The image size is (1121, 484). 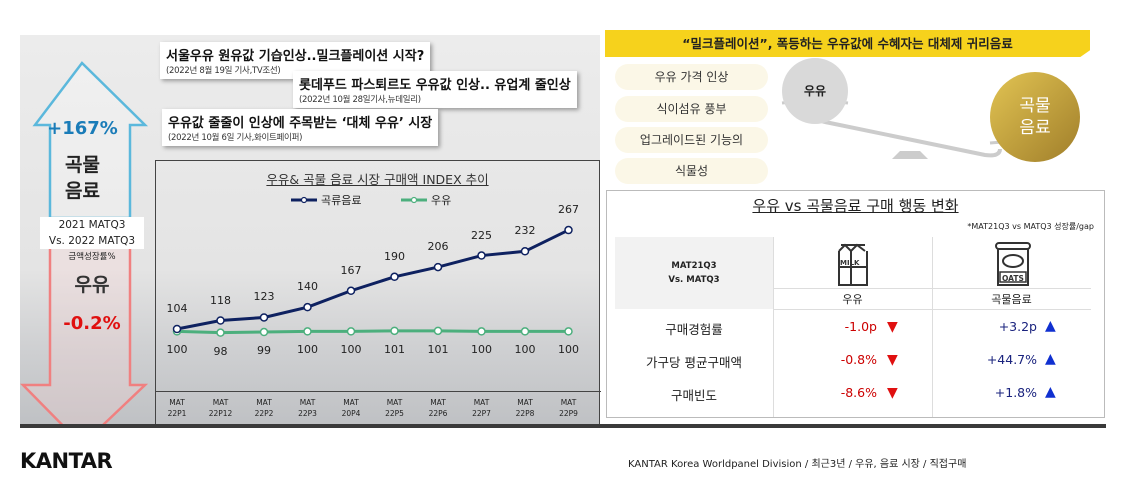 I want to click on x-tick-line: 22P6, so click(x=438, y=413).